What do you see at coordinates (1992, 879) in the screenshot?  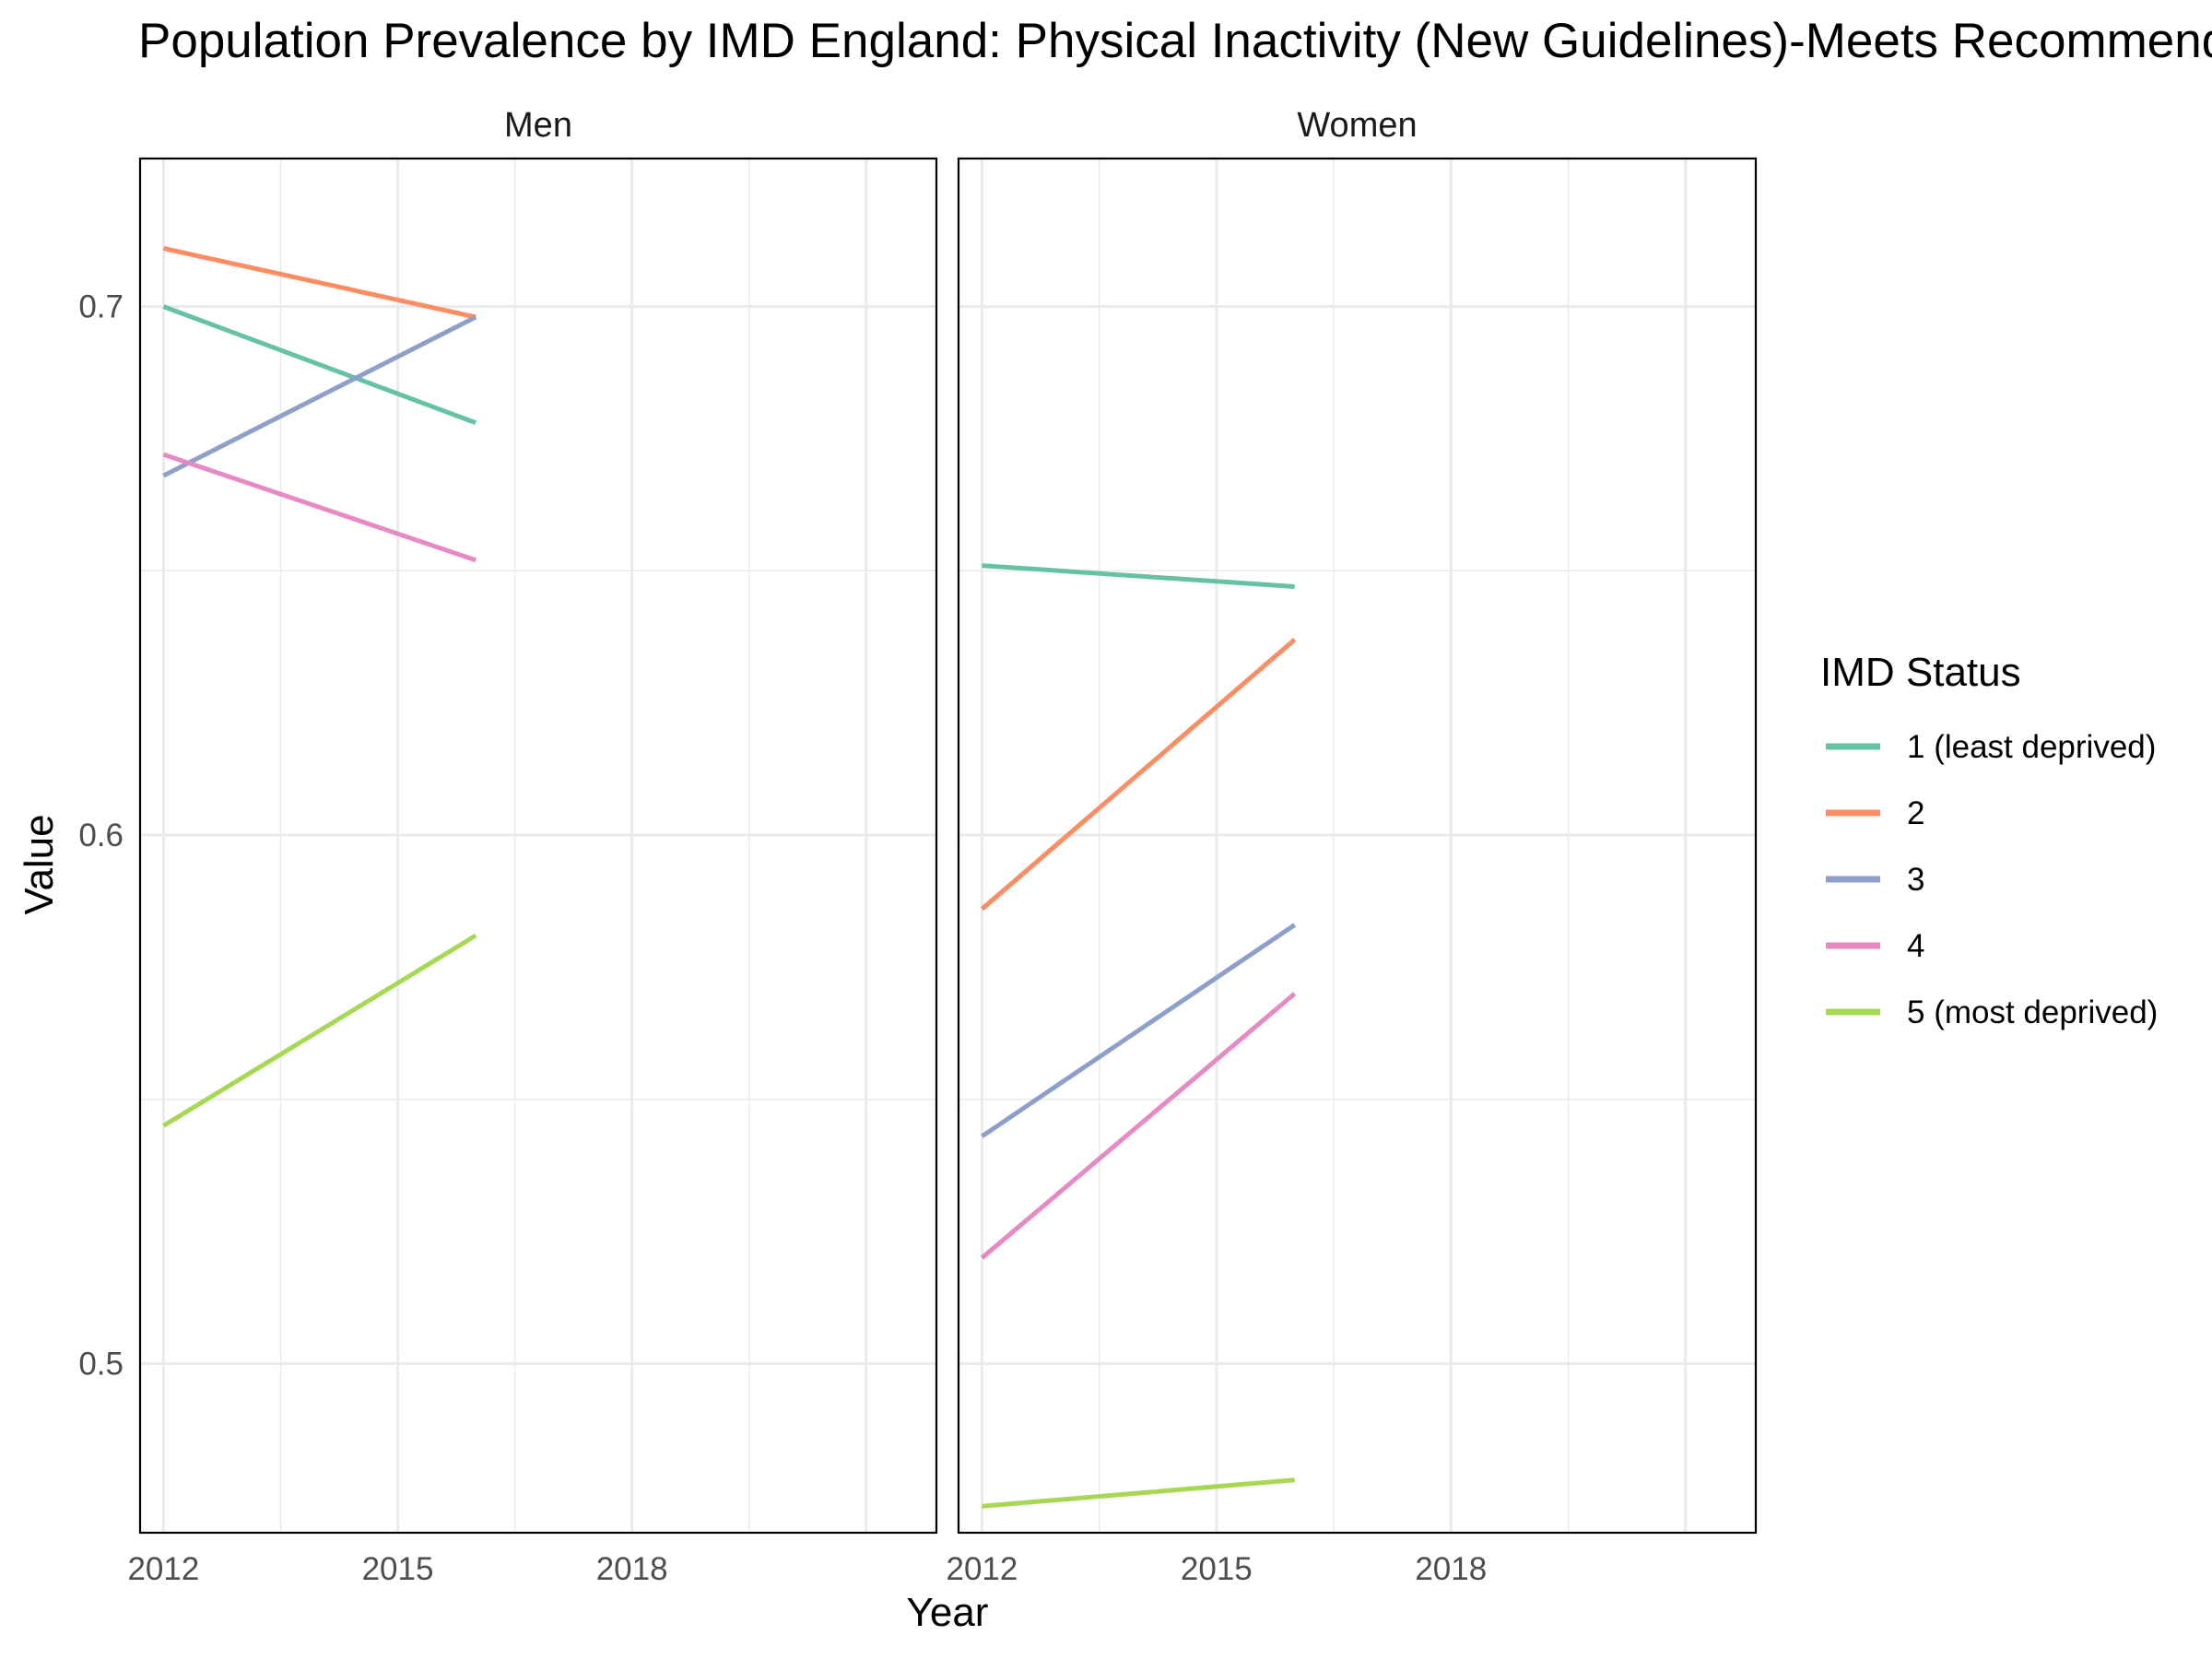 I see `legend-items: 1 (least deprived) 2 3 4 5 (most deprived)` at bounding box center [1992, 879].